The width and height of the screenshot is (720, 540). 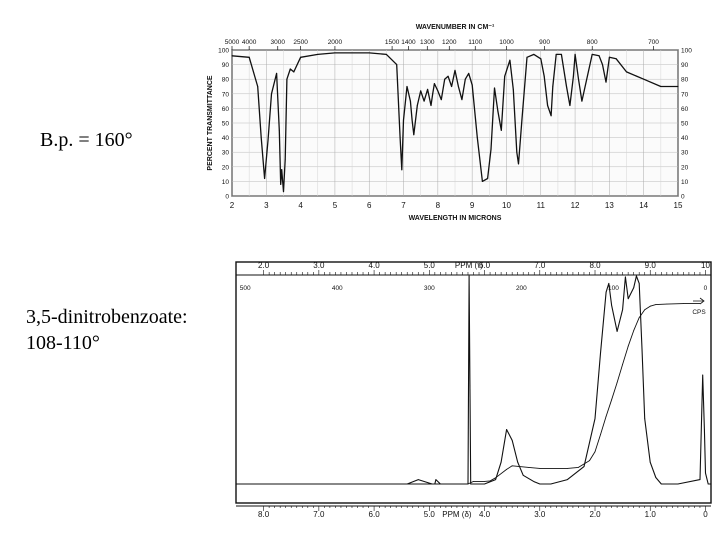 What do you see at coordinates (335, 42) in the screenshot?
I see `ir-top-tick-label: 2000` at bounding box center [335, 42].